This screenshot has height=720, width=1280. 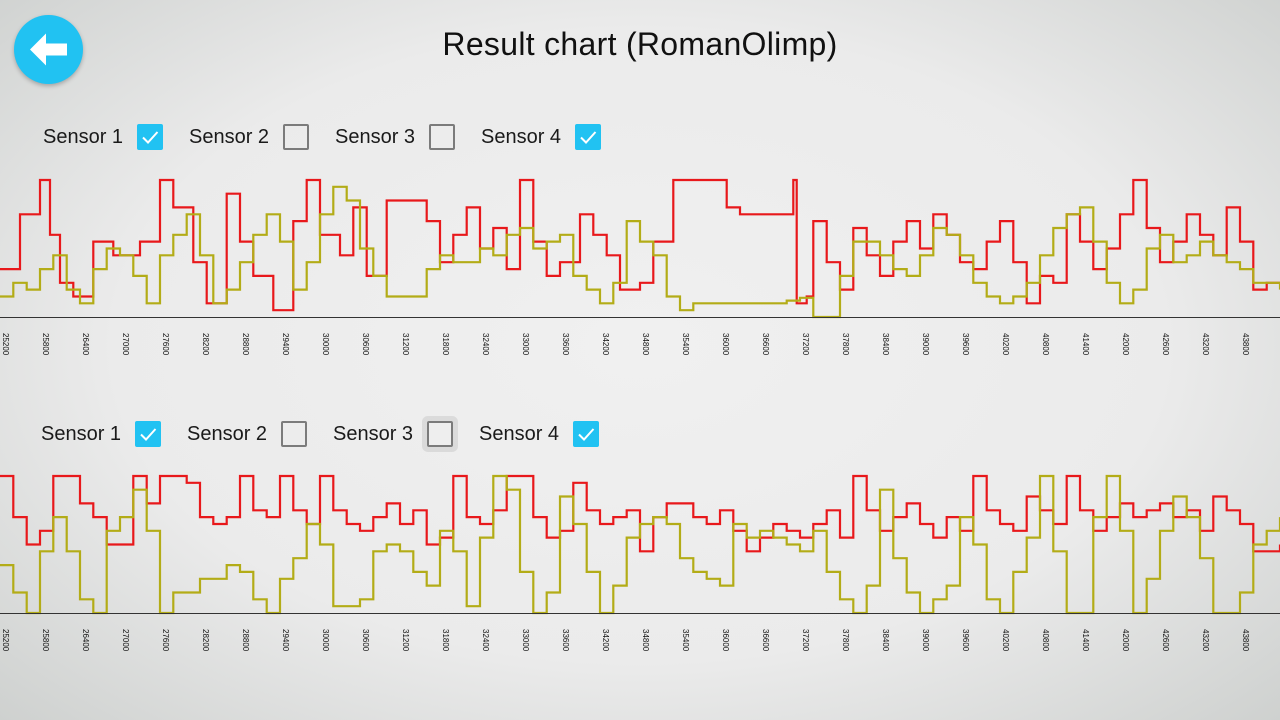 What do you see at coordinates (525, 344) in the screenshot?
I see `x-tick-label: 33000` at bounding box center [525, 344].